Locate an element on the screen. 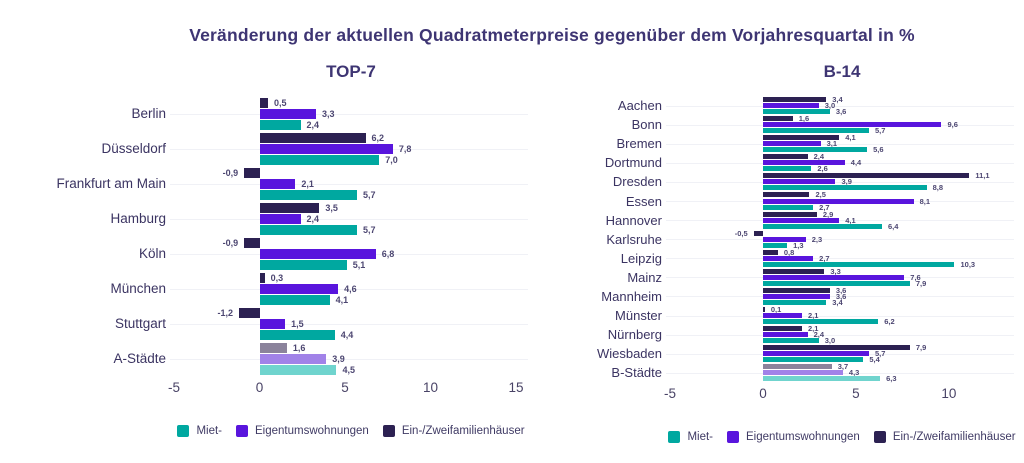  value-label: 2,5 is located at coordinates (820, 195).